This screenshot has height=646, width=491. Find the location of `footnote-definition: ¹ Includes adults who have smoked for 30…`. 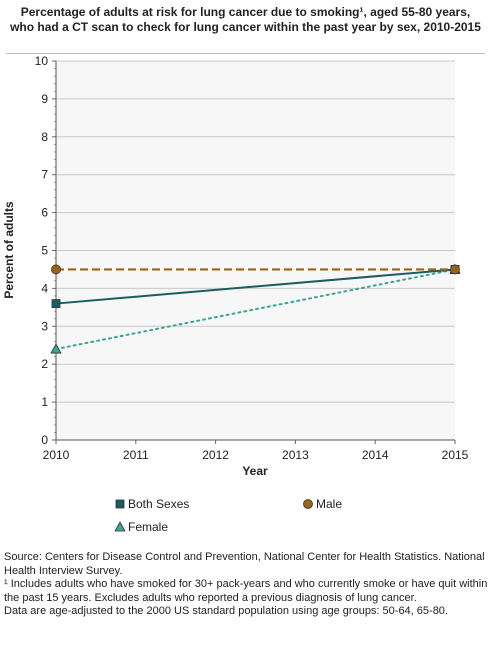

footnote-definition: ¹ Includes adults who have smoked for 30… is located at coordinates (246, 591).